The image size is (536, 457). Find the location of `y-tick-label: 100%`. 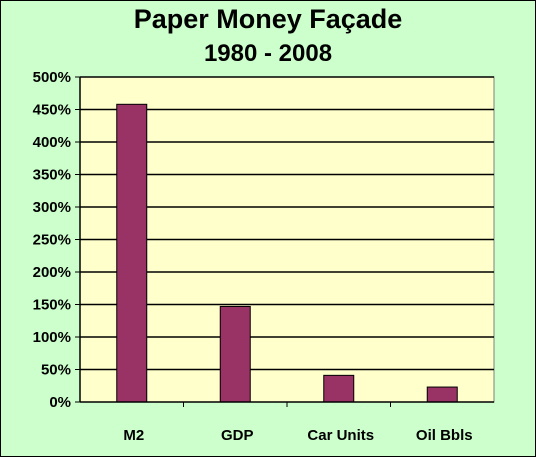

y-tick-label: 100% is located at coordinates (52, 337).